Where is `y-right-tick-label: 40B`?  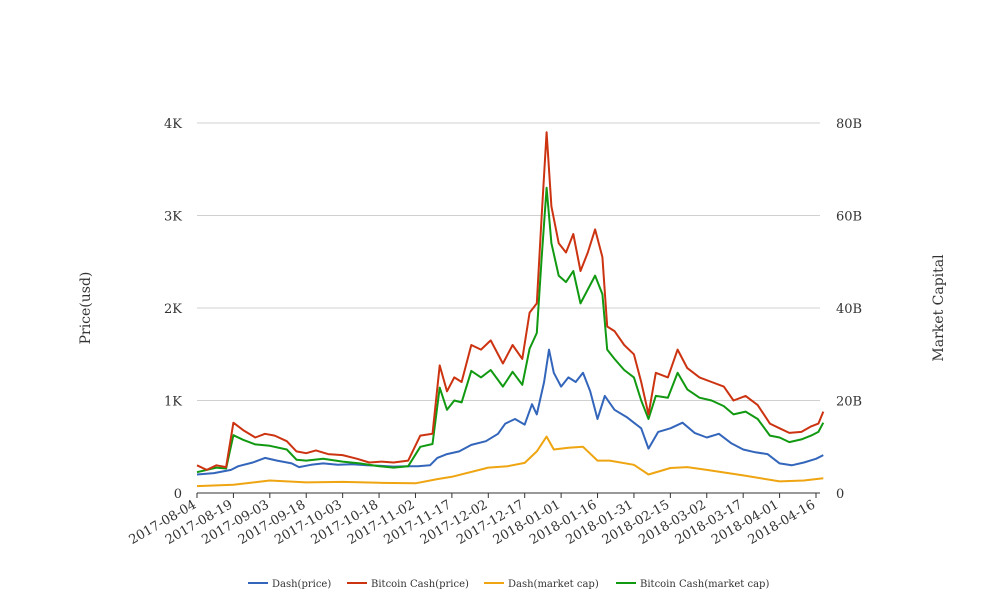
y-right-tick-label: 40B is located at coordinates (849, 309).